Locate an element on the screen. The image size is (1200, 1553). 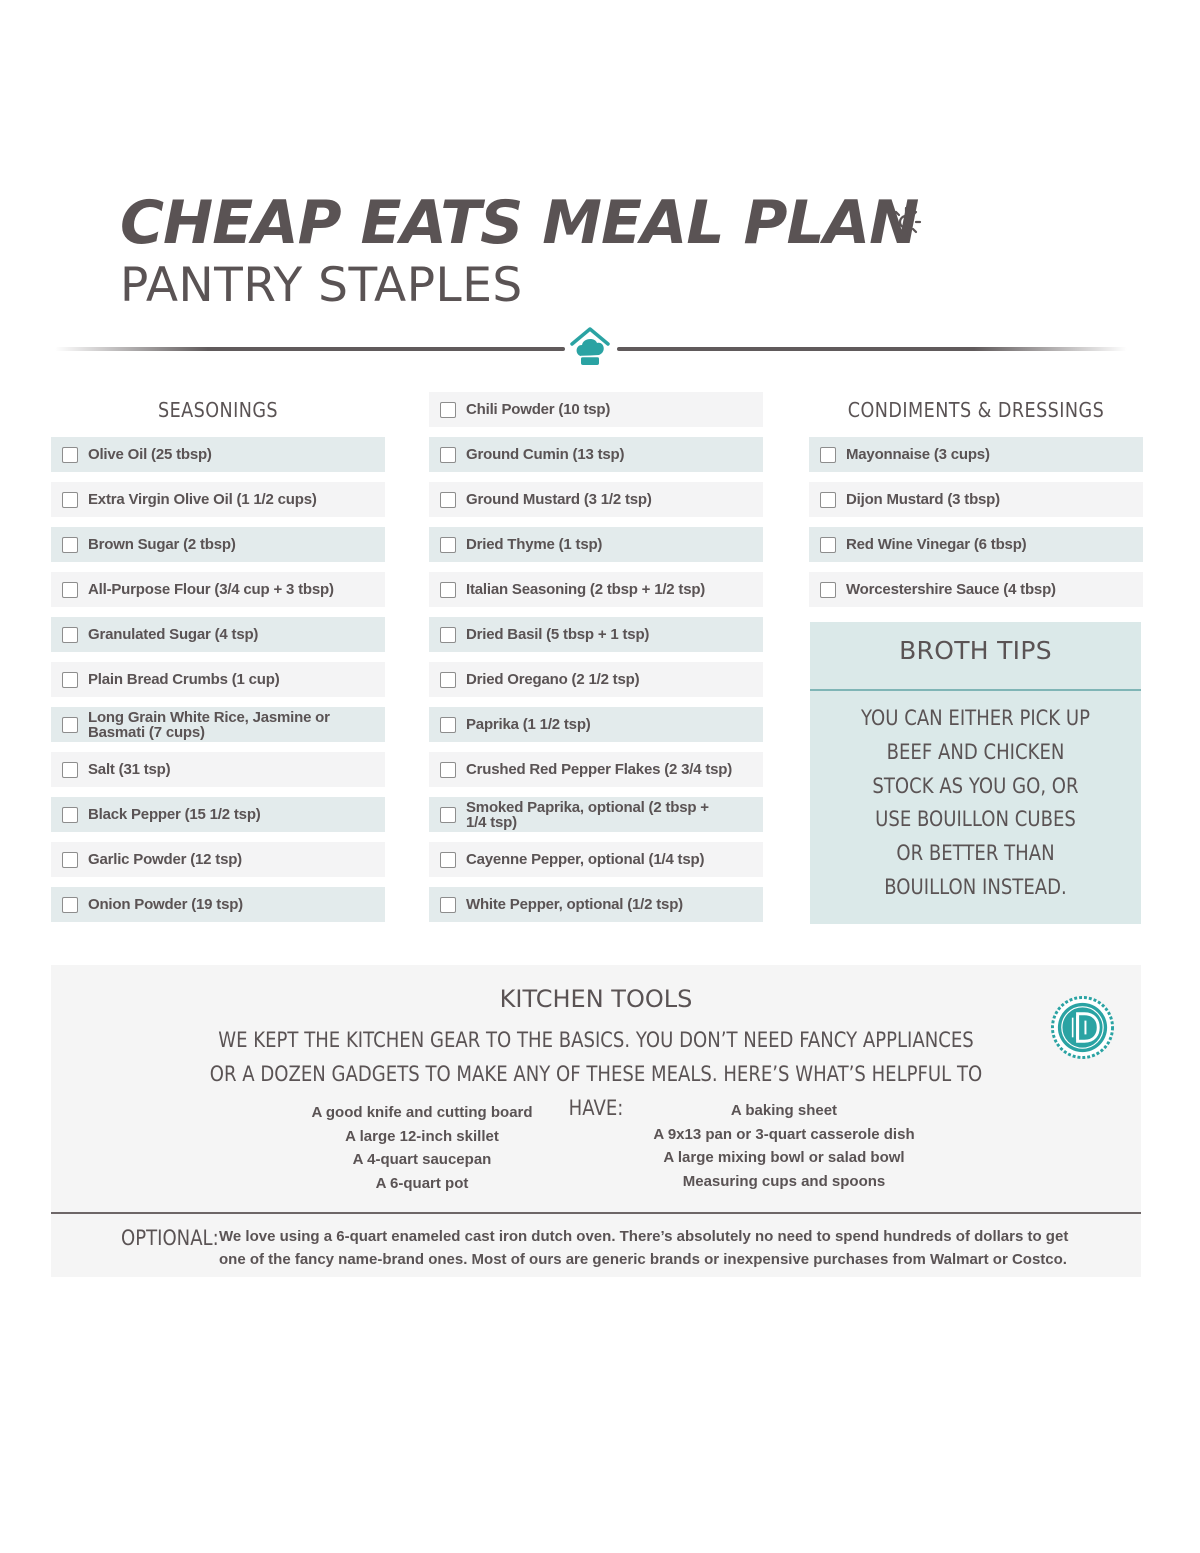
sun-icon is located at coordinates (906, 222).